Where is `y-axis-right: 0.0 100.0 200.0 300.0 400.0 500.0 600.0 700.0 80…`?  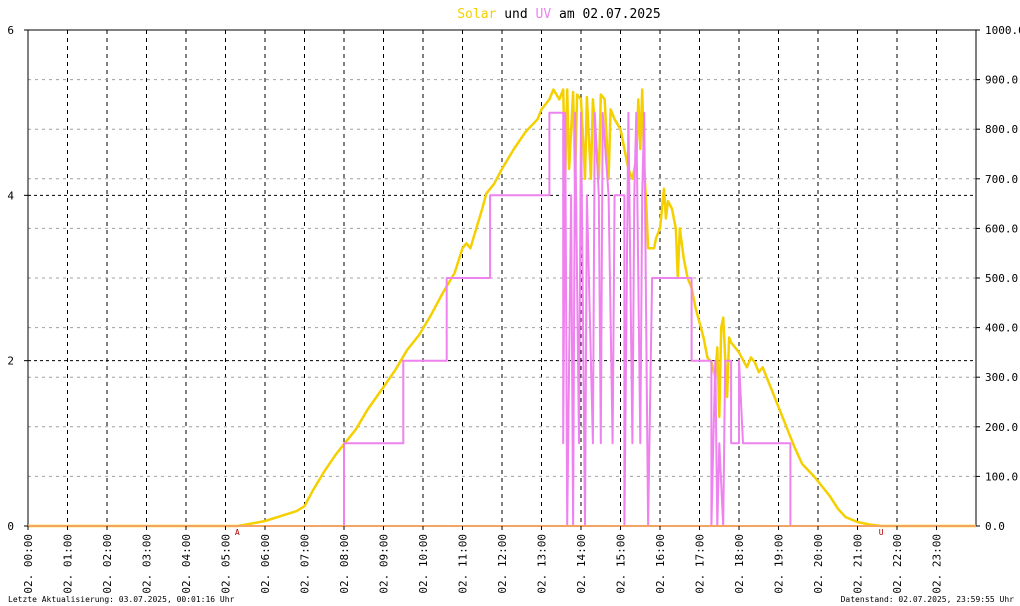 y-axis-right: 0.0 100.0 200.0 300.0 400.0 500.0 600.0 700.0 80… is located at coordinates (998, 278).